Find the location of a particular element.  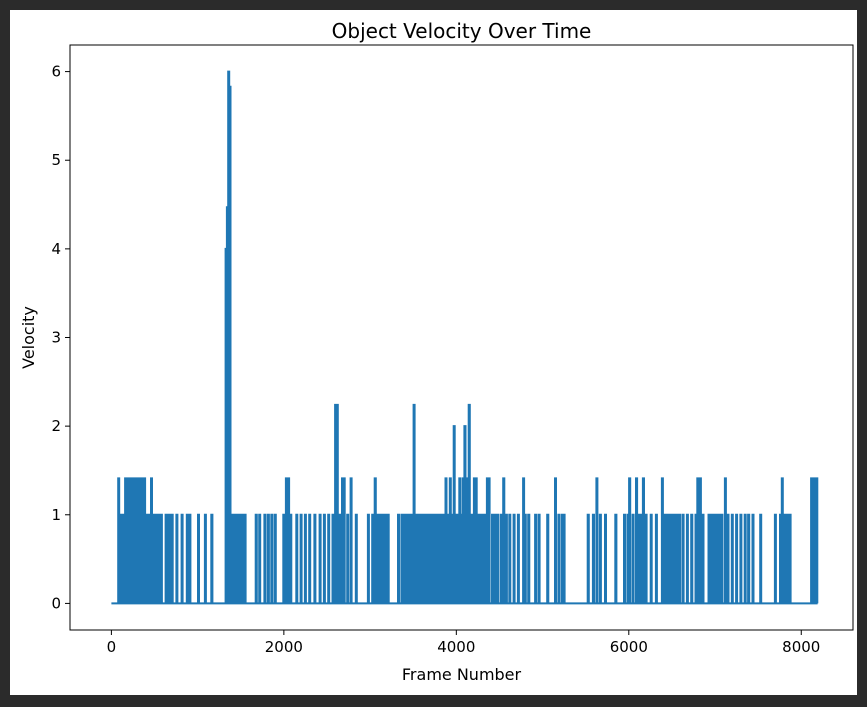

x-tick-label: 0 is located at coordinates (112, 647).